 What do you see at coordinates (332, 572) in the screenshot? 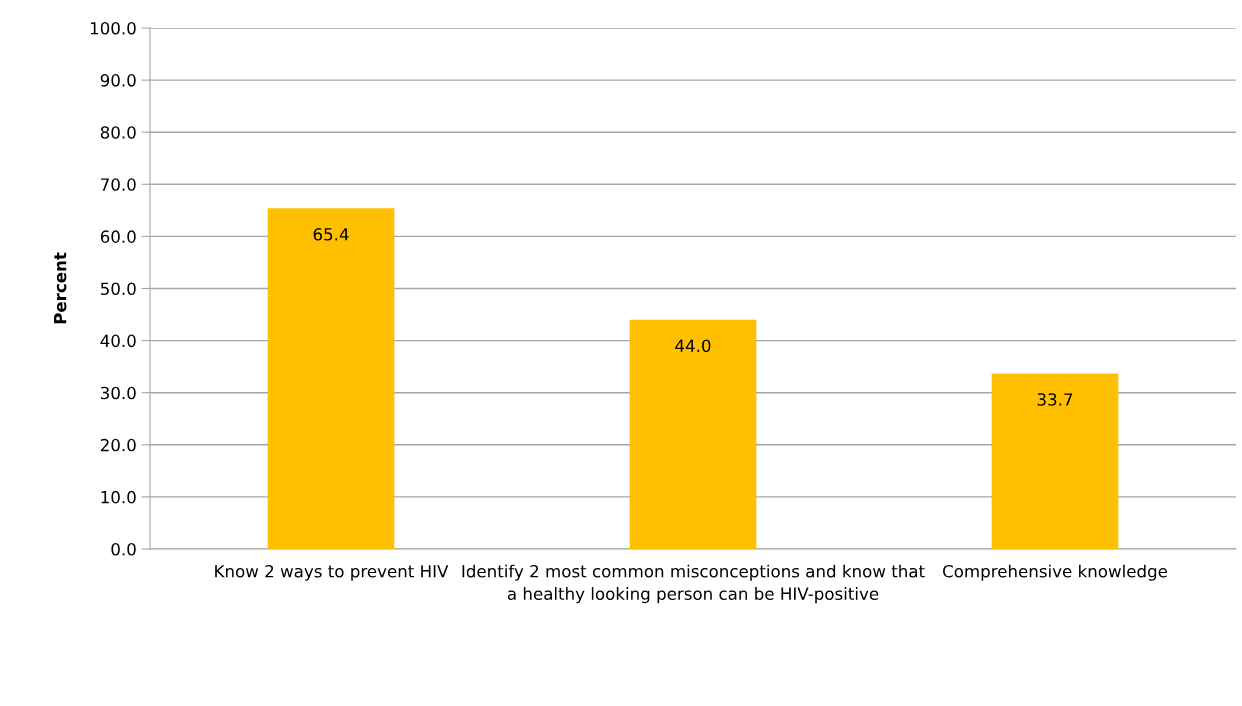
I see `x-tick-label: Know 2 ways to prevent HIV` at bounding box center [332, 572].